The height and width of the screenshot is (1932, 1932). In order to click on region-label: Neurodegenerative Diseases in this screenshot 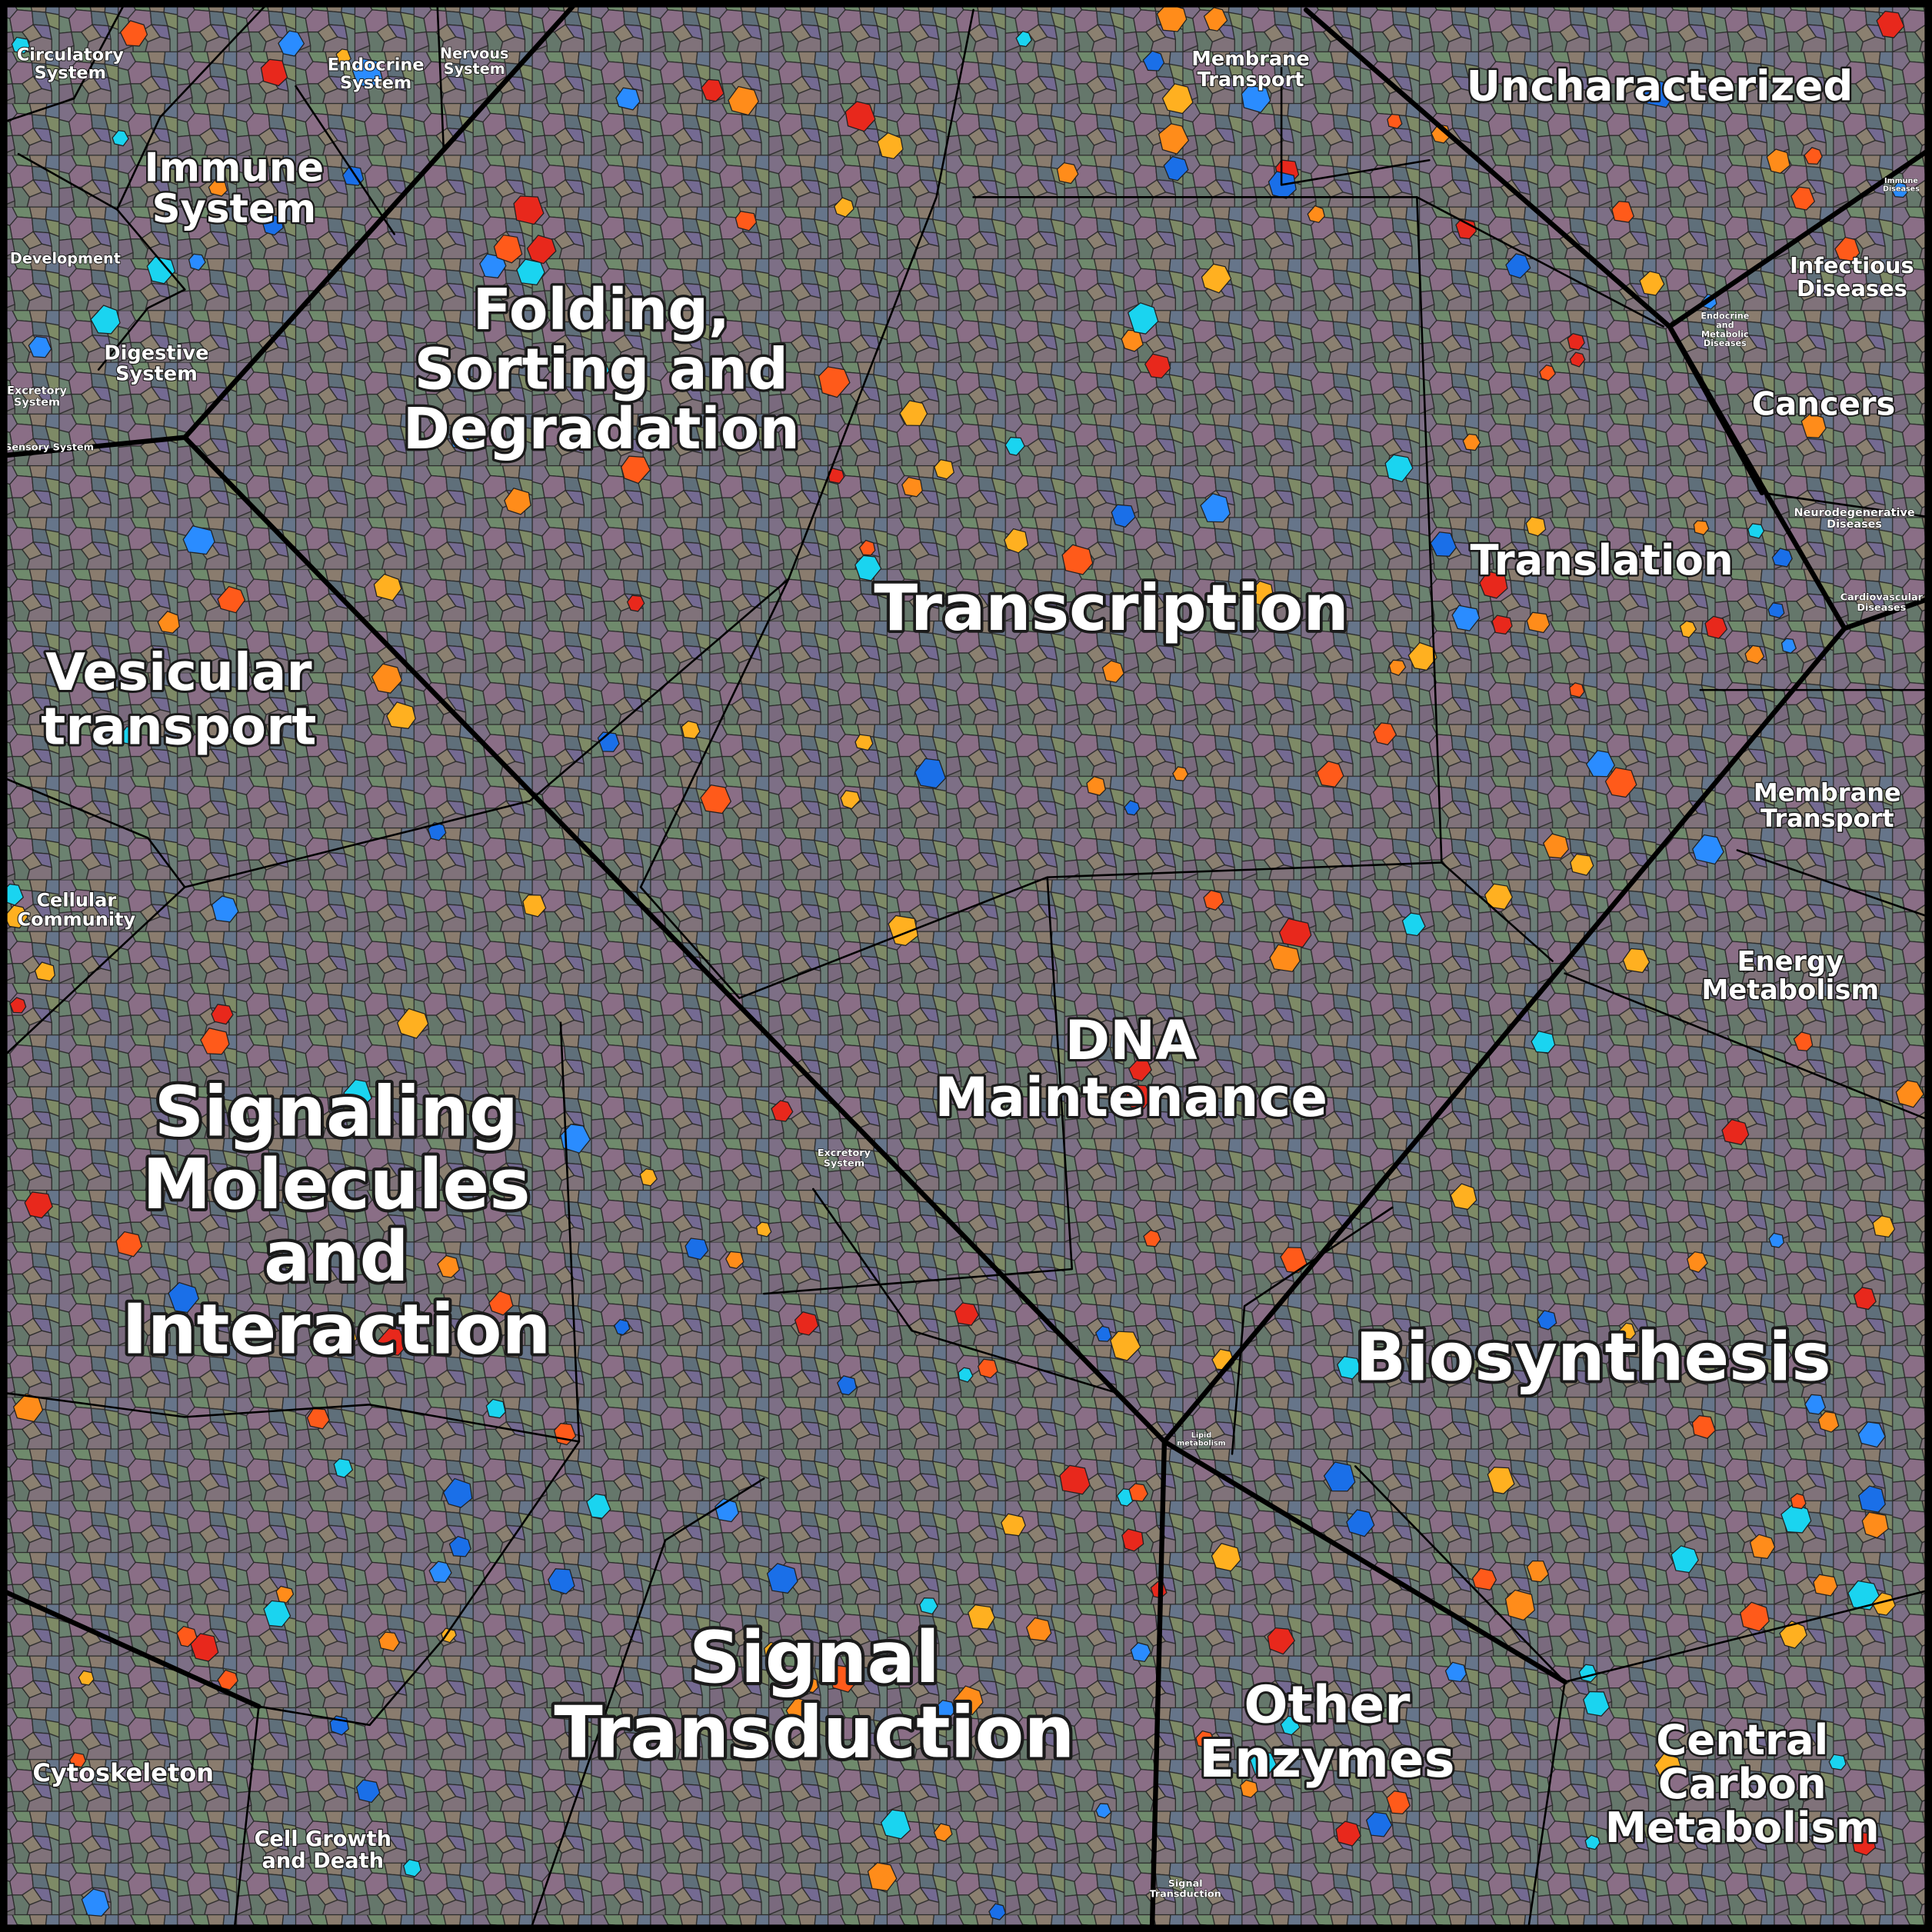, I will do `click(1854, 519)`.